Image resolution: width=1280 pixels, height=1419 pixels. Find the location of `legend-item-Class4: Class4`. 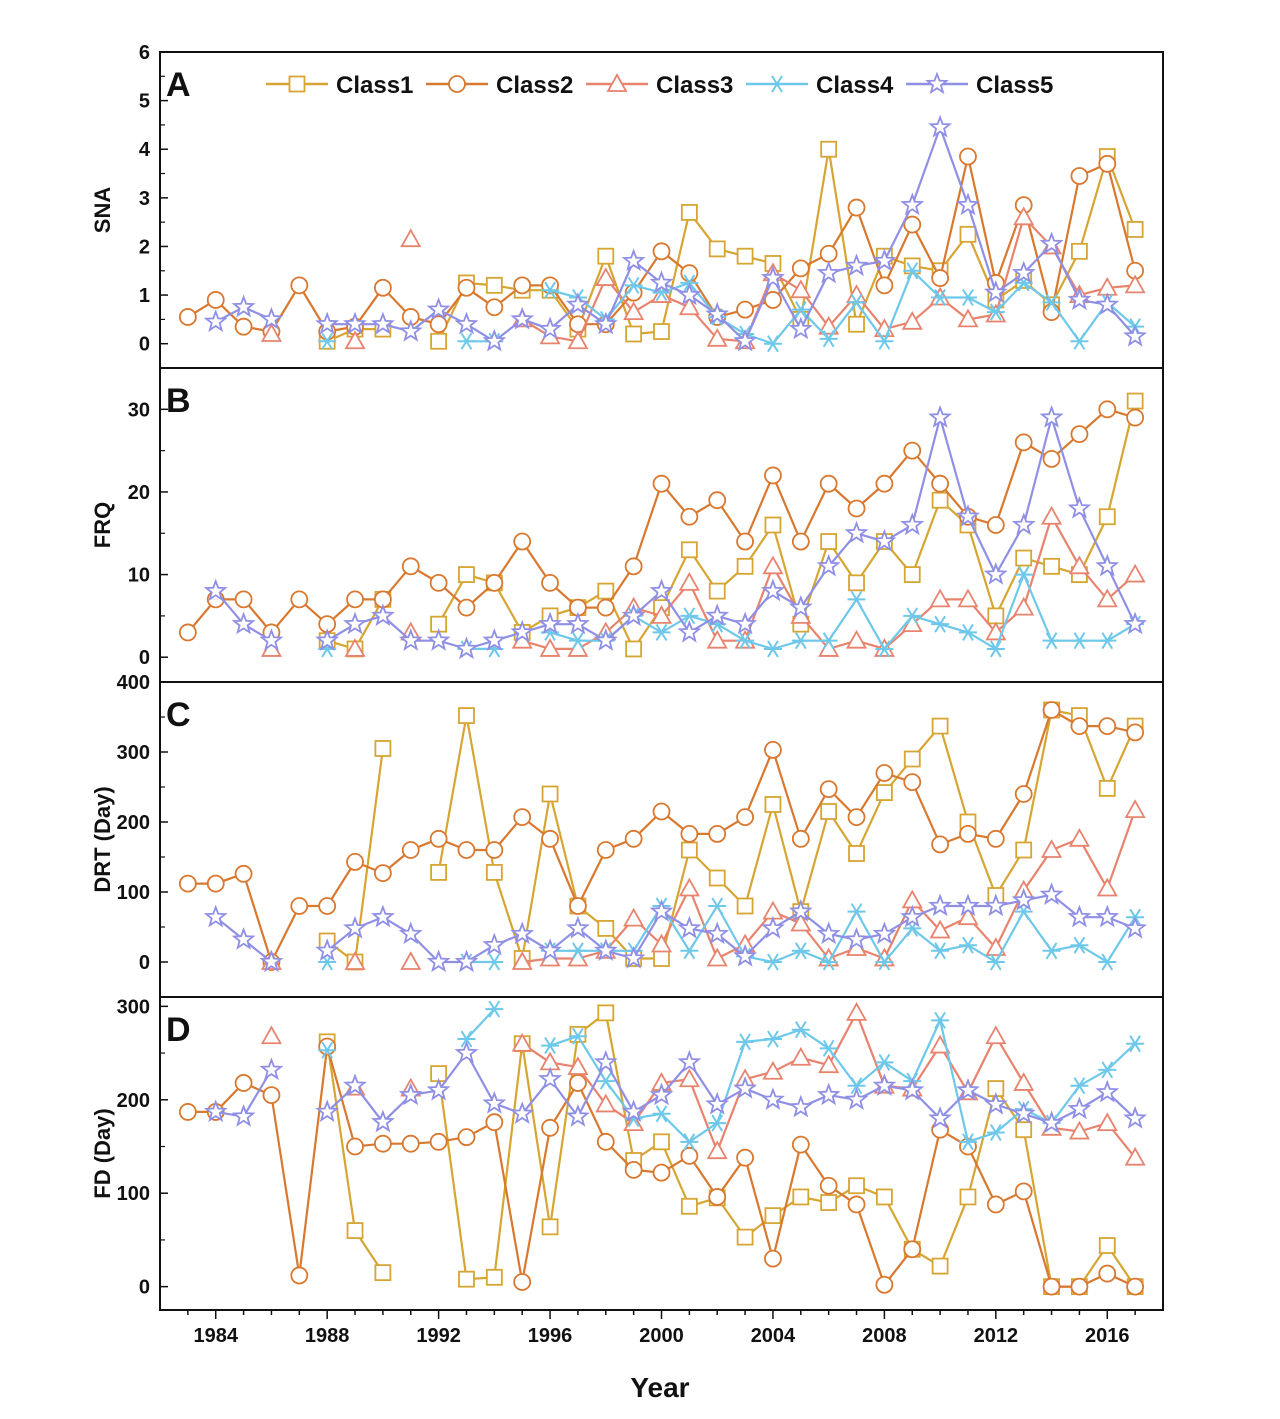

legend-item-Class4: Class4 is located at coordinates (820, 85).